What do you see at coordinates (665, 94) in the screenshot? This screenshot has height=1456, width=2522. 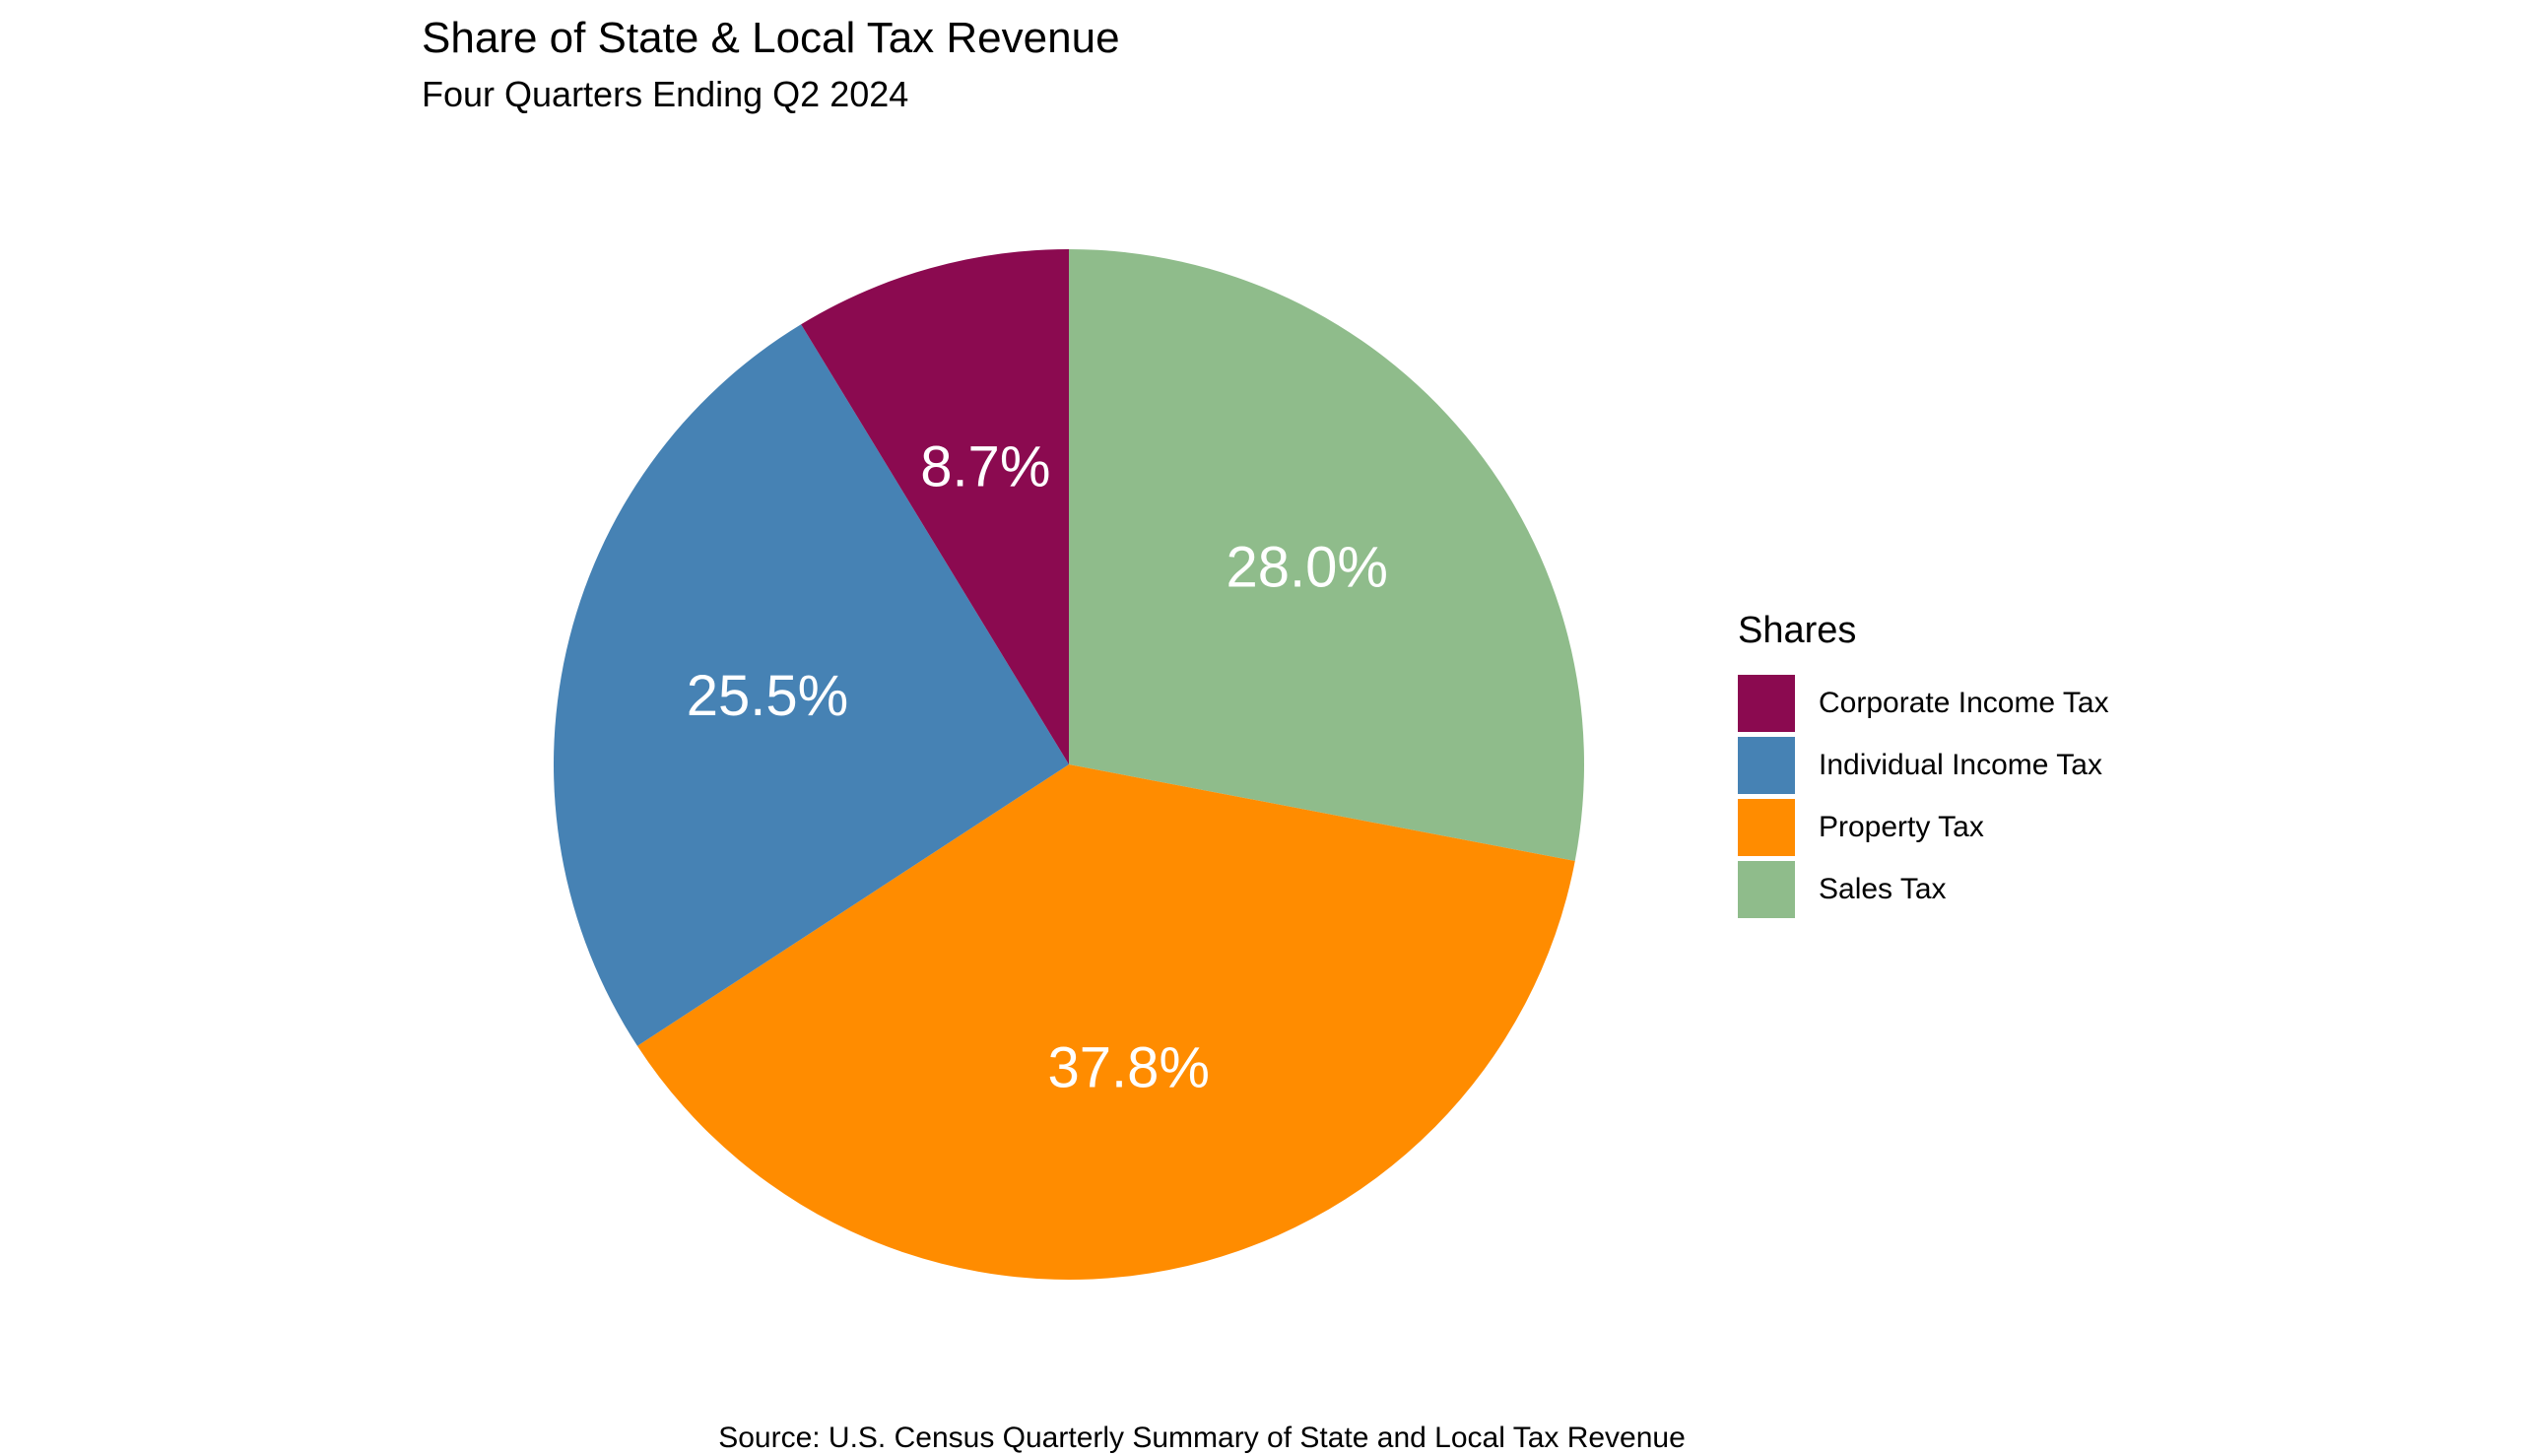 I see `chart-subtitle: Four Quarters Ending Q2 2024` at bounding box center [665, 94].